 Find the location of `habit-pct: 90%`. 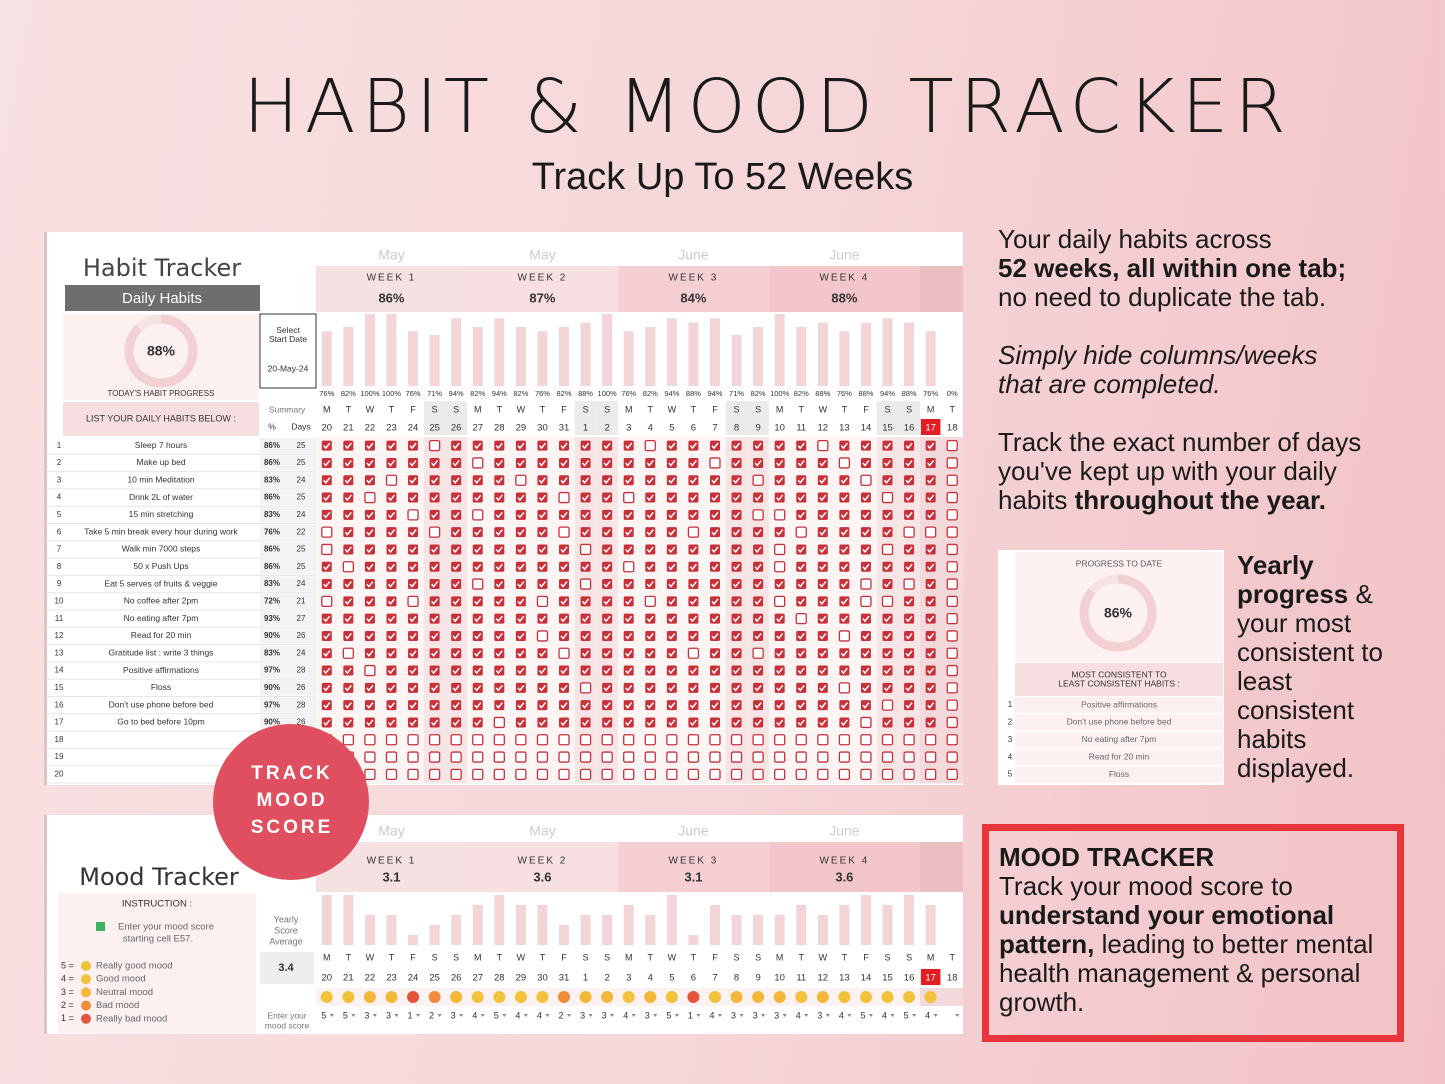

habit-pct: 90% is located at coordinates (272, 722).